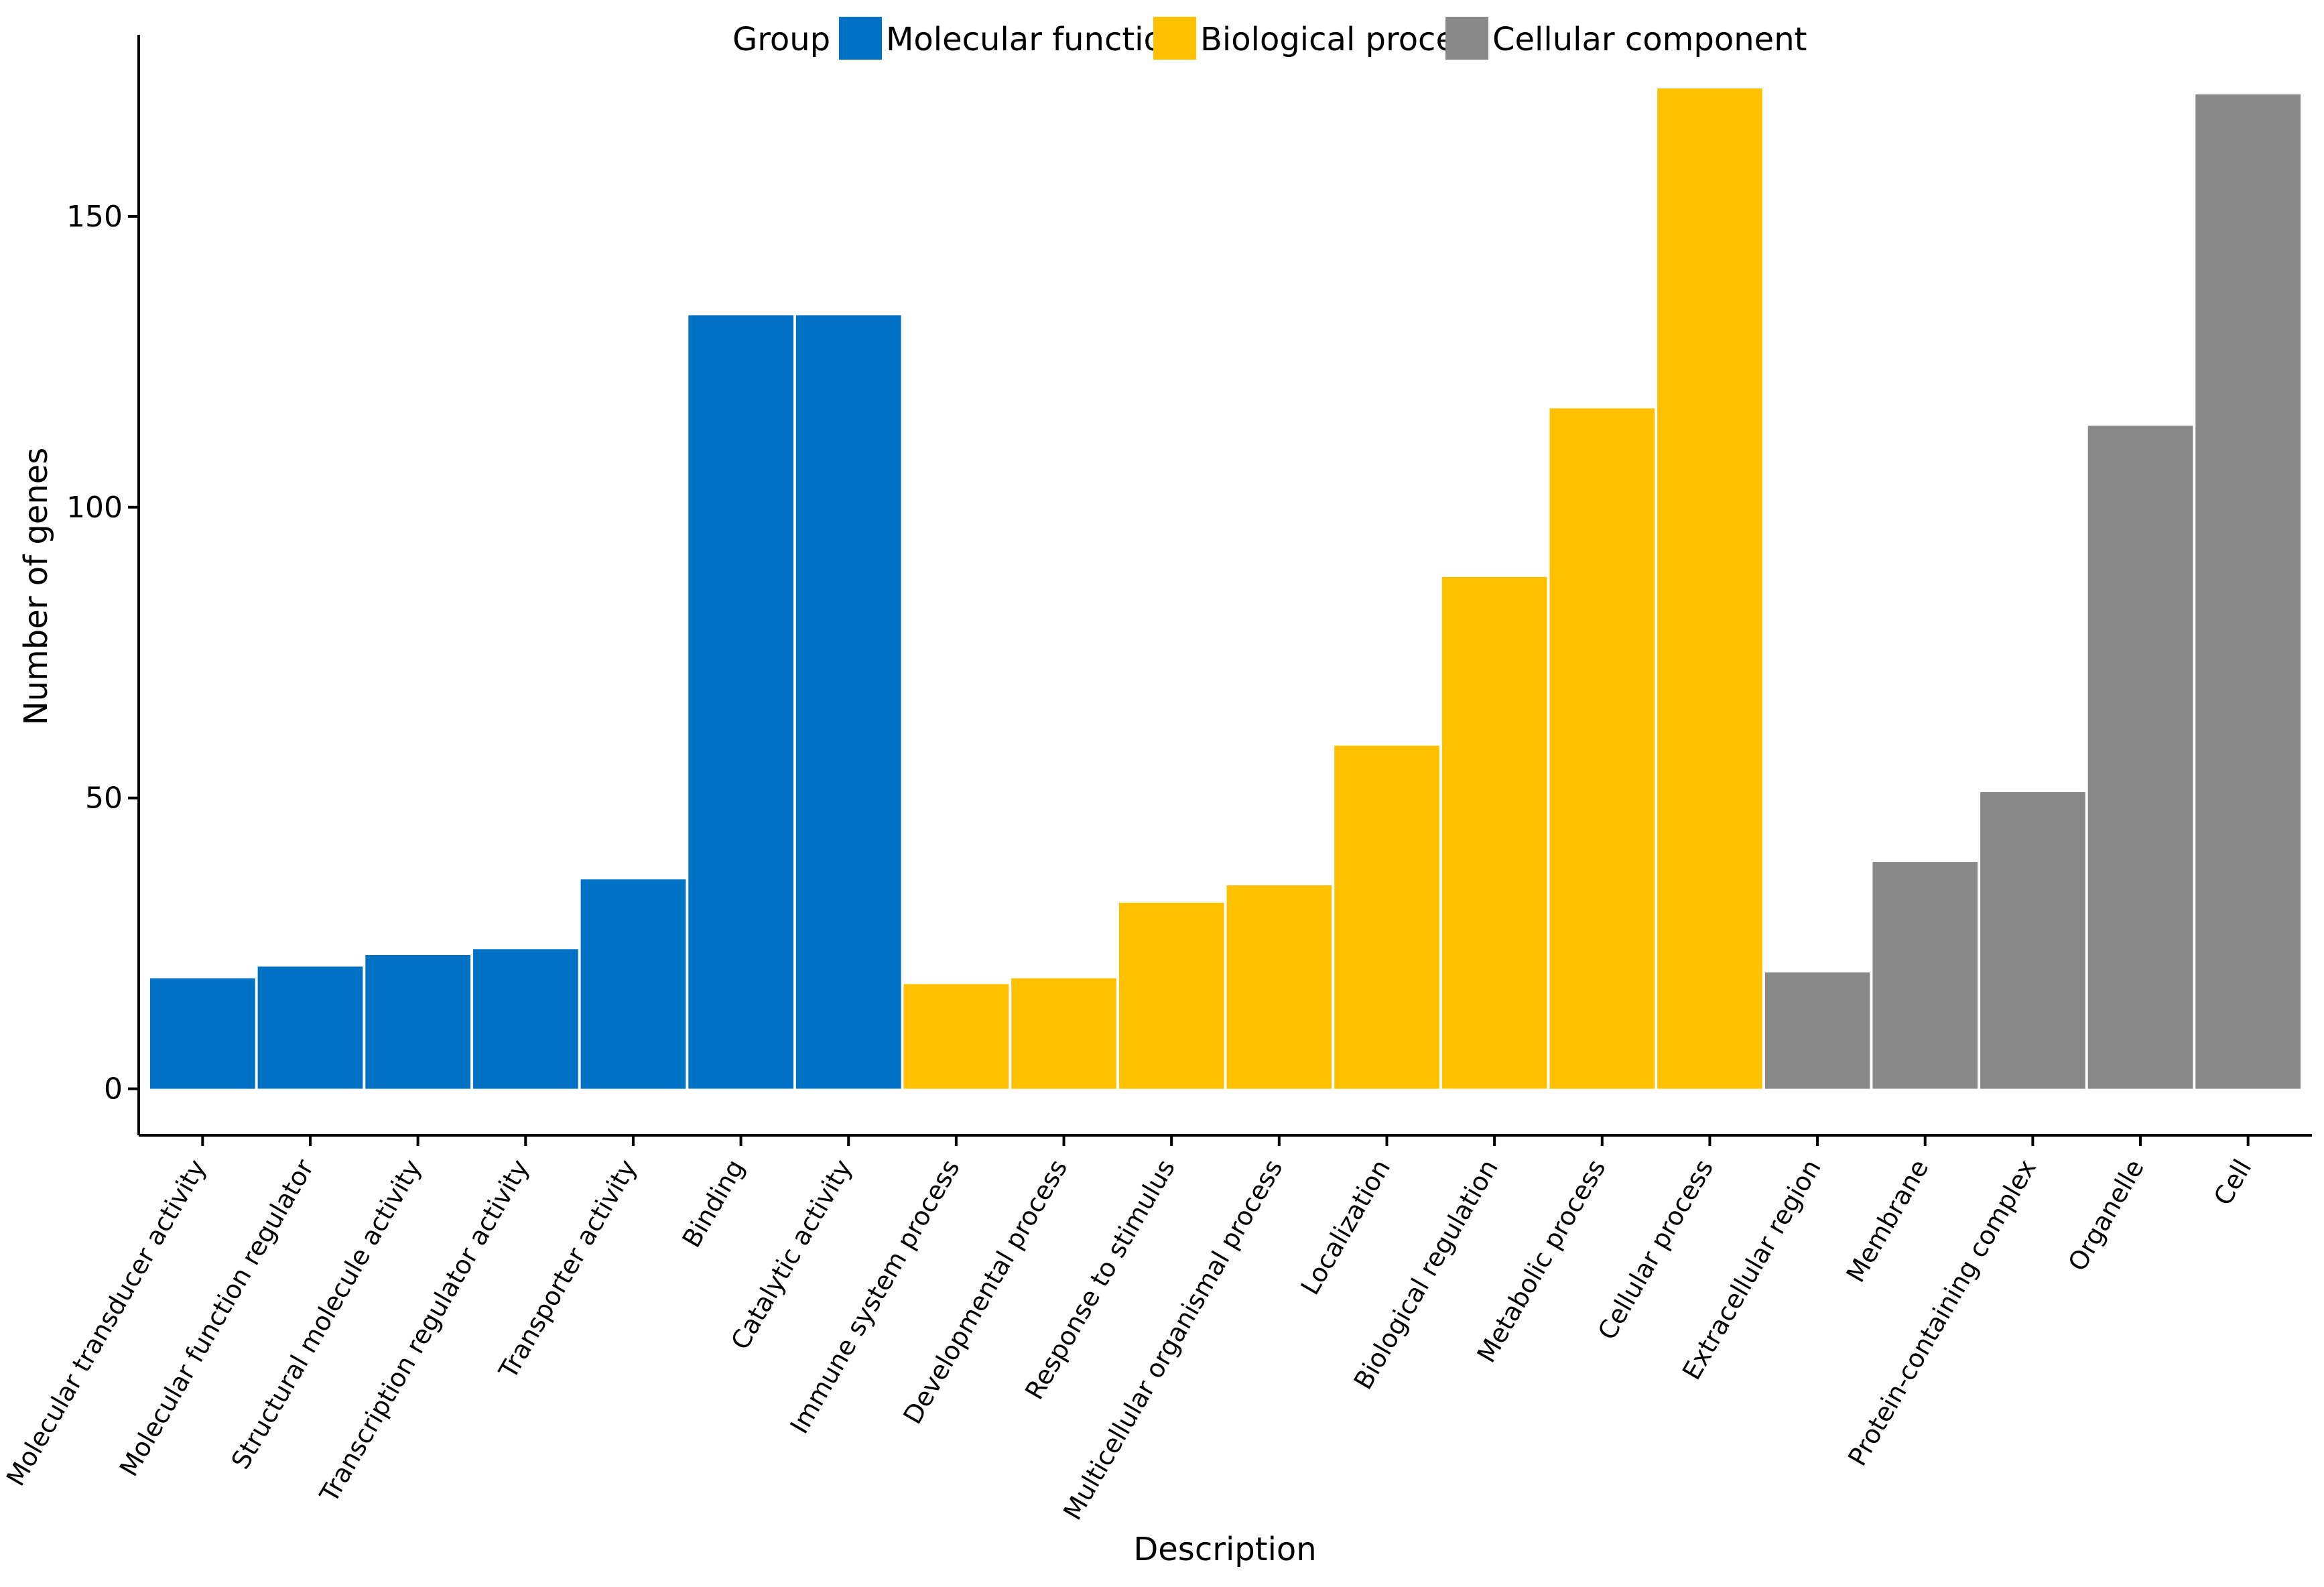  What do you see at coordinates (1344, 40) in the screenshot?
I see `legend-label: Biological process` at bounding box center [1344, 40].